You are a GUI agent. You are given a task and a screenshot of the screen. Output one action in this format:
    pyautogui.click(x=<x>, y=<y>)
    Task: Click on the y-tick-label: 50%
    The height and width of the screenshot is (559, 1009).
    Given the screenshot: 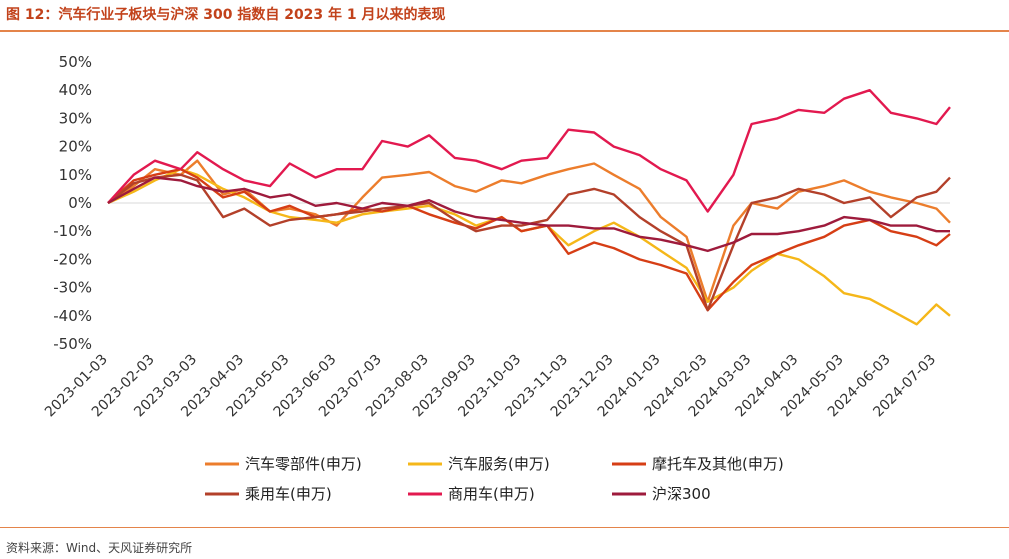 What is the action you would take?
    pyautogui.click(x=75, y=62)
    